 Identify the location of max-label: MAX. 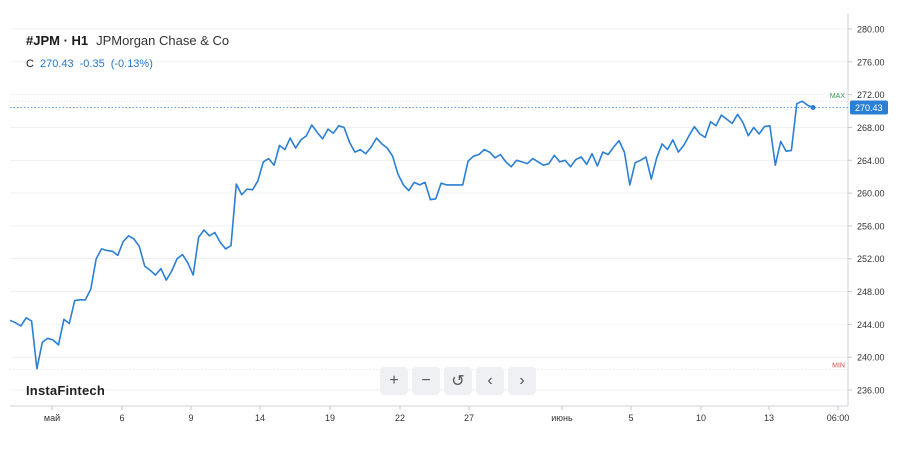
(838, 96).